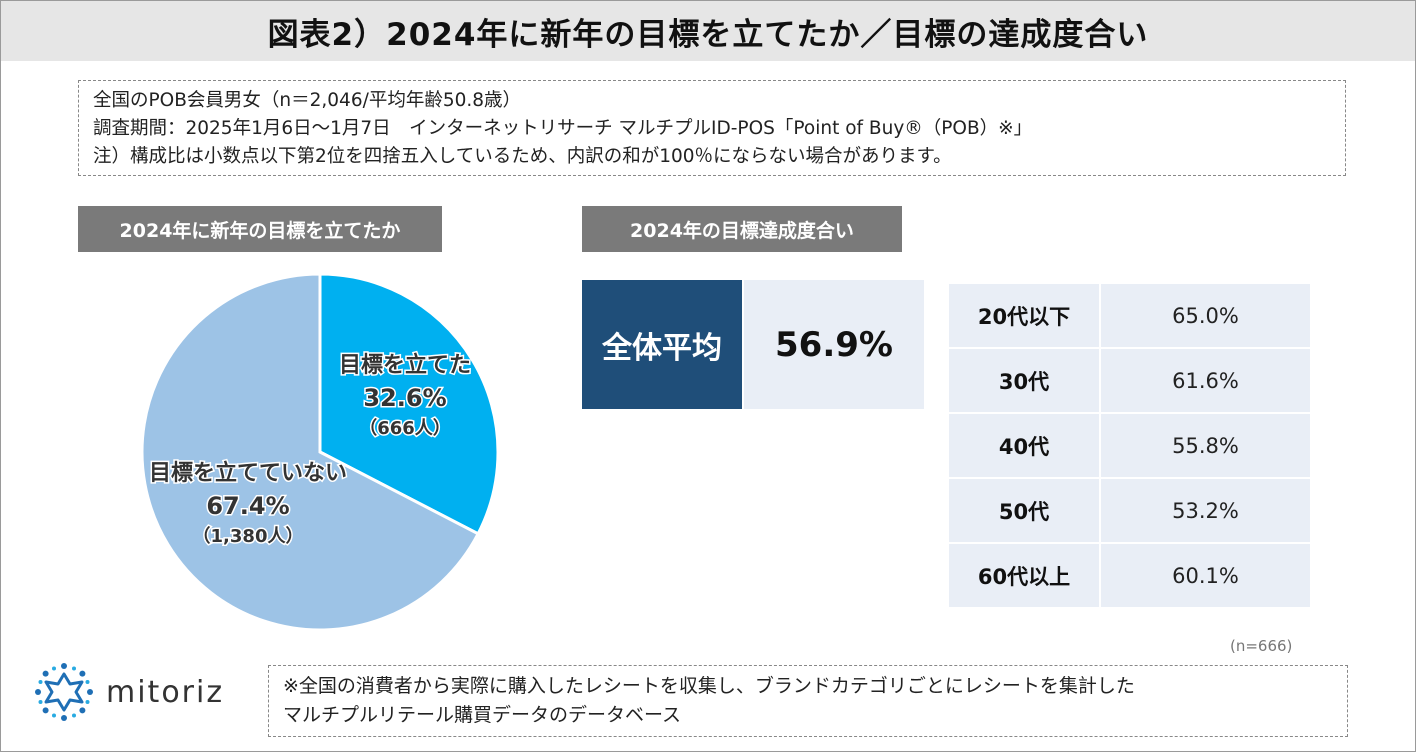 The height and width of the screenshot is (752, 1416). I want to click on achievement-value-cell: 53.2%, so click(1205, 510).